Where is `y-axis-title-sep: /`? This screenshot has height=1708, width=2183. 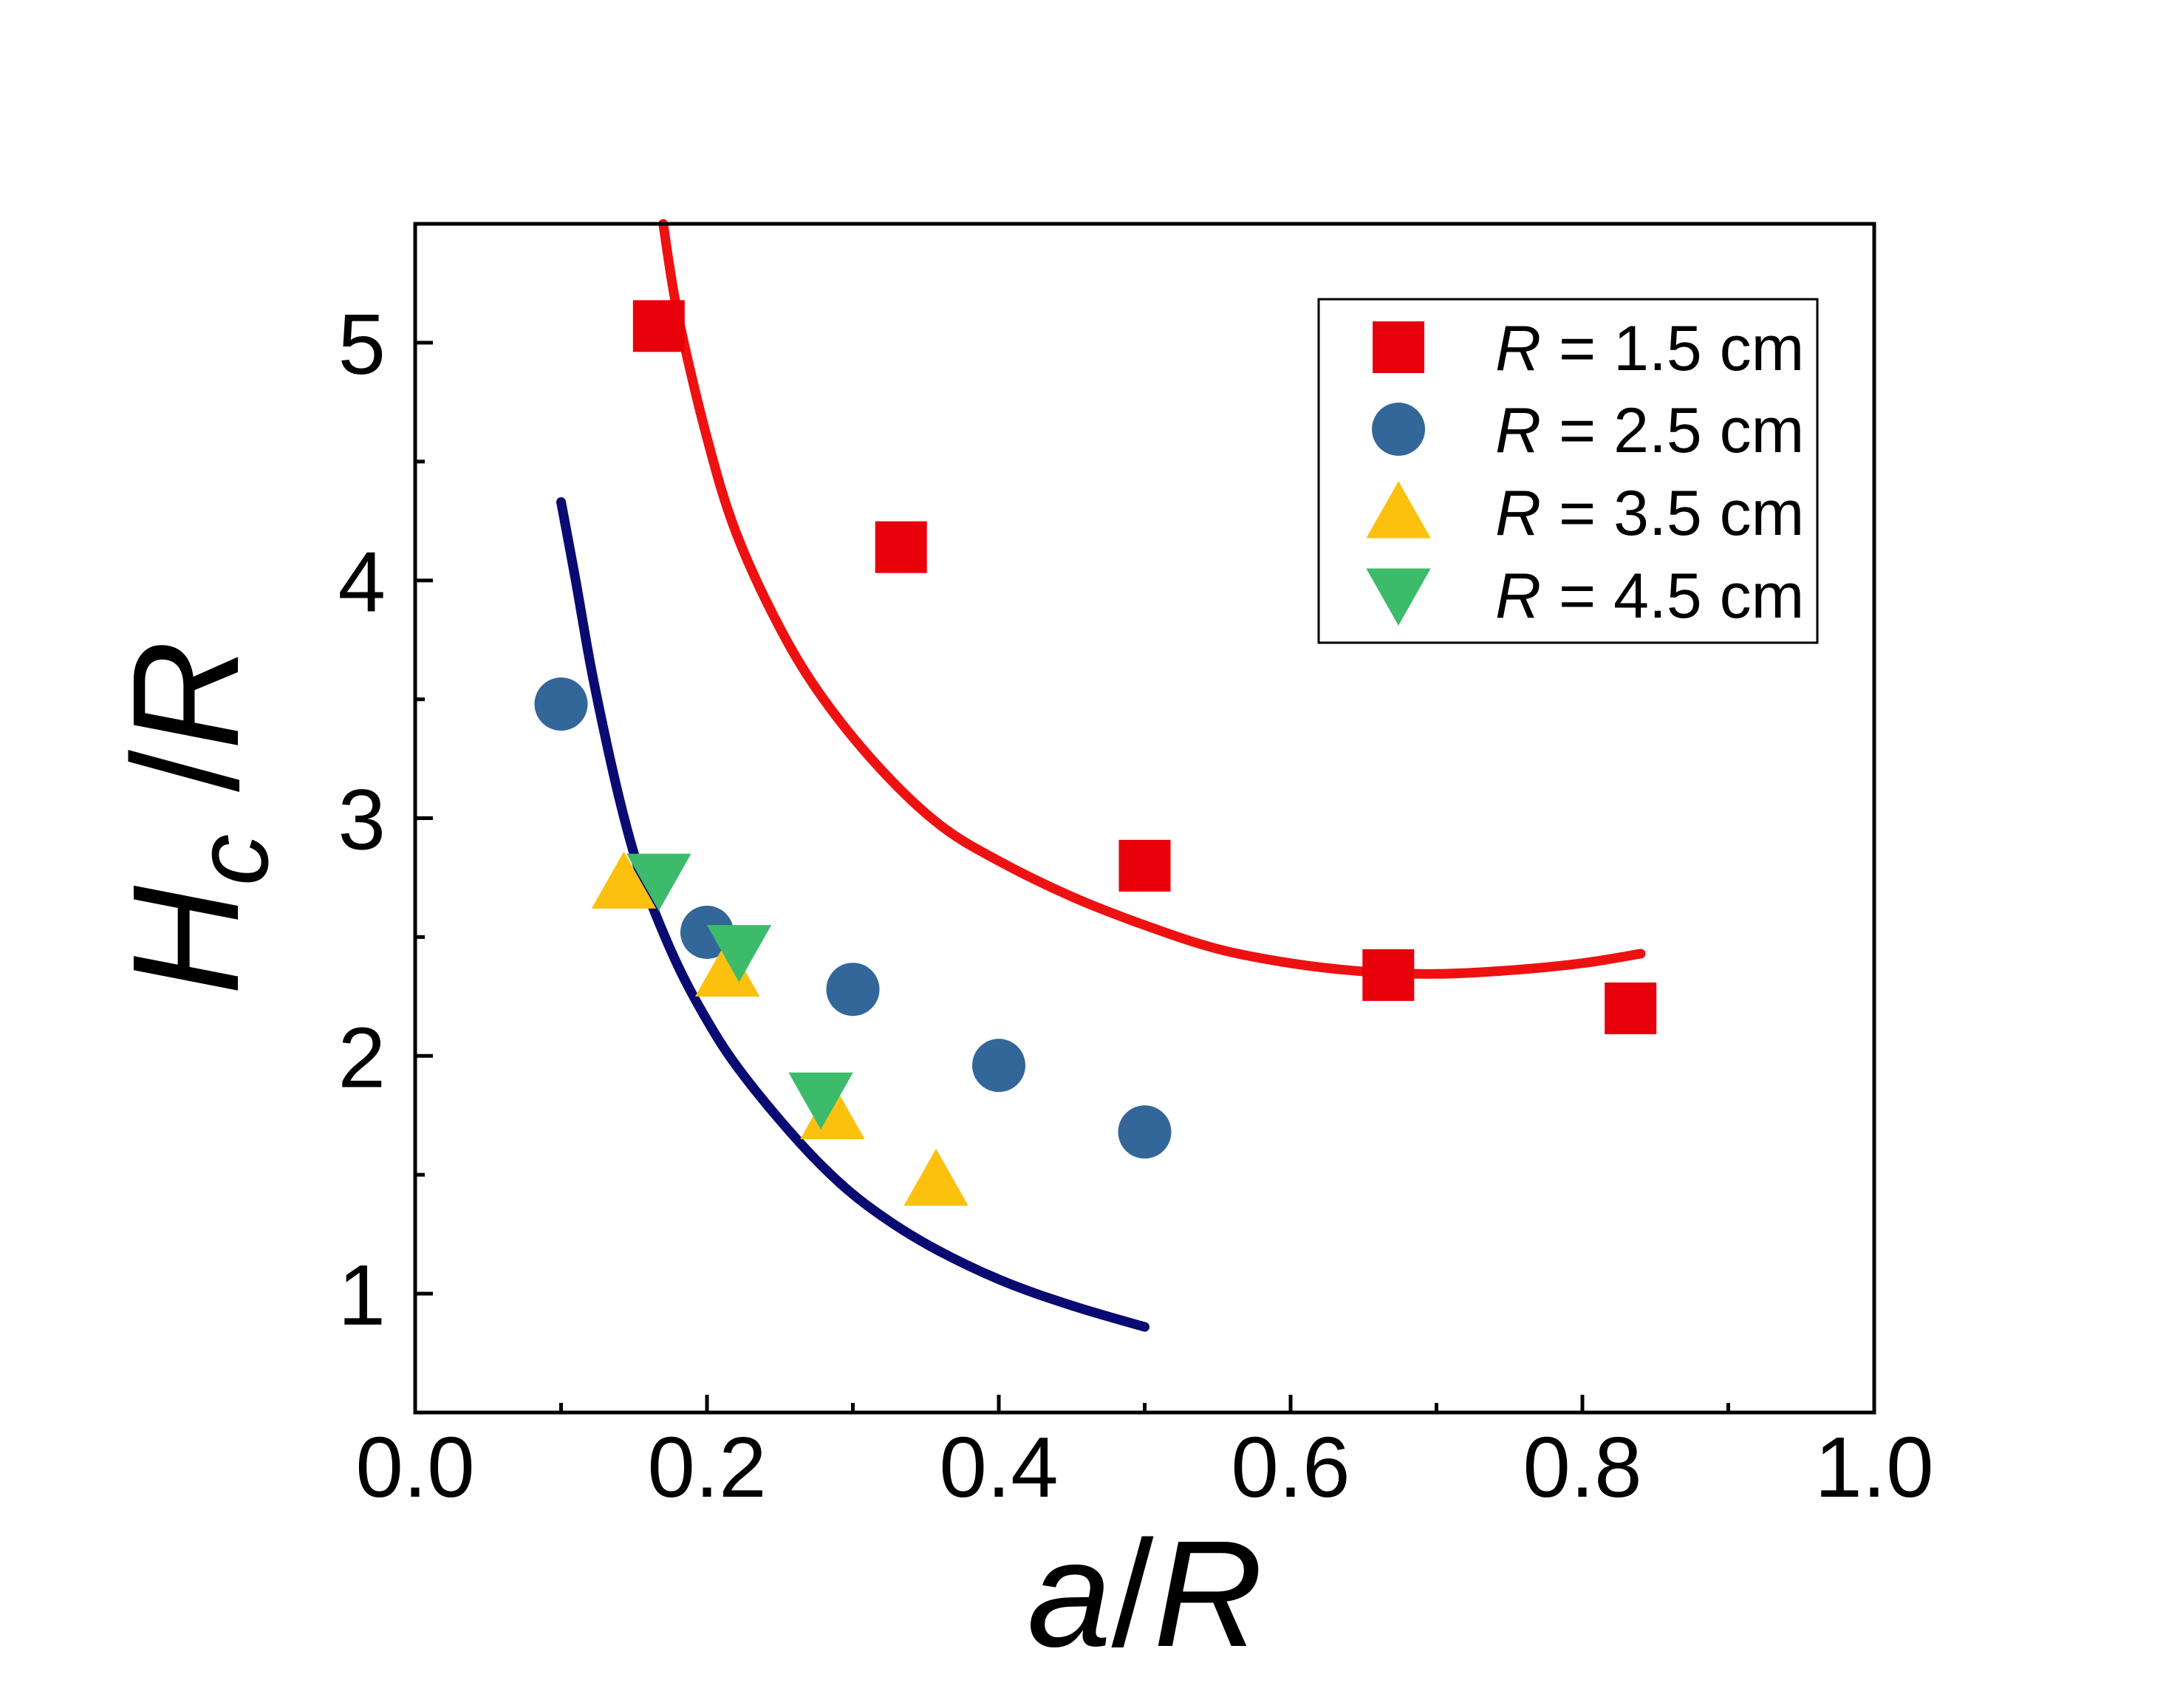
y-axis-title-sep: / is located at coordinates (185, 792).